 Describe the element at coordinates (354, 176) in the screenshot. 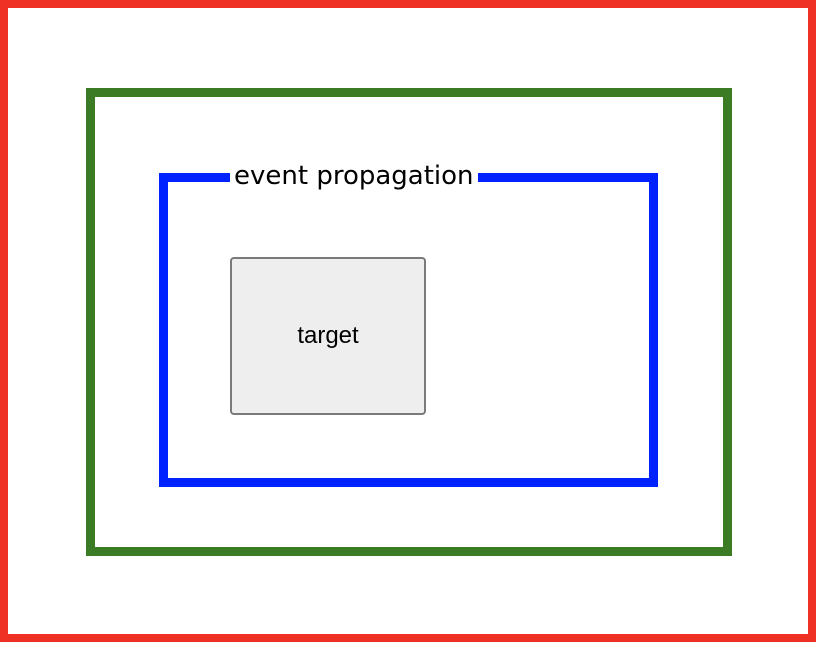

I see `fieldset-legend: event propagation` at that location.